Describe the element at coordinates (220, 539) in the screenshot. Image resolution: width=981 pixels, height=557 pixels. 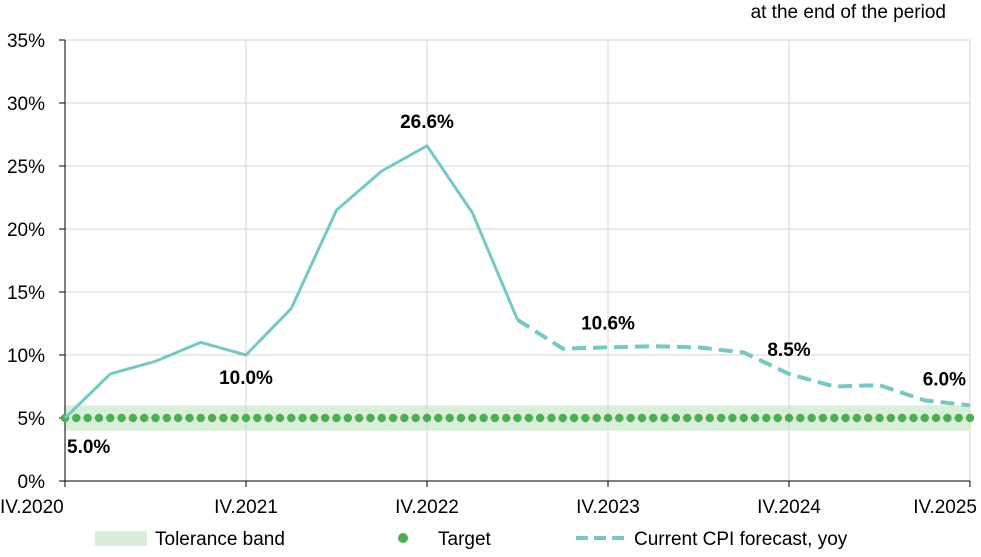
I see `legend-tolerance-band-label: Tolerance band` at that location.